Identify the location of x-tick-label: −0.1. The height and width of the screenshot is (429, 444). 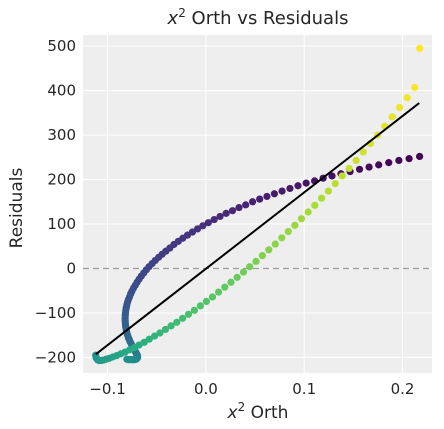
(107, 389).